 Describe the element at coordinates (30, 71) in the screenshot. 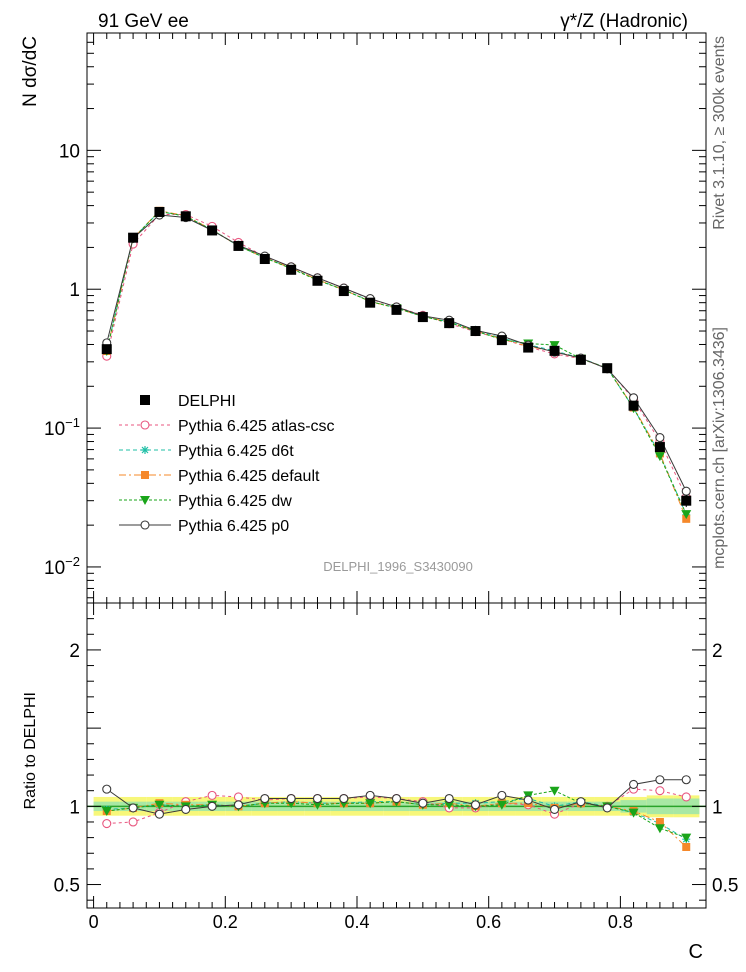

I see `y-axis-label-top: N dσ/dC` at that location.